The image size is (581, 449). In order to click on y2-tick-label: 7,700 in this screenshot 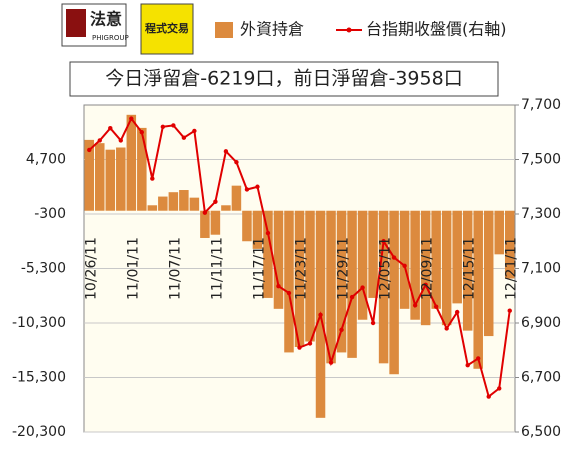, I will do `click(541, 105)`.